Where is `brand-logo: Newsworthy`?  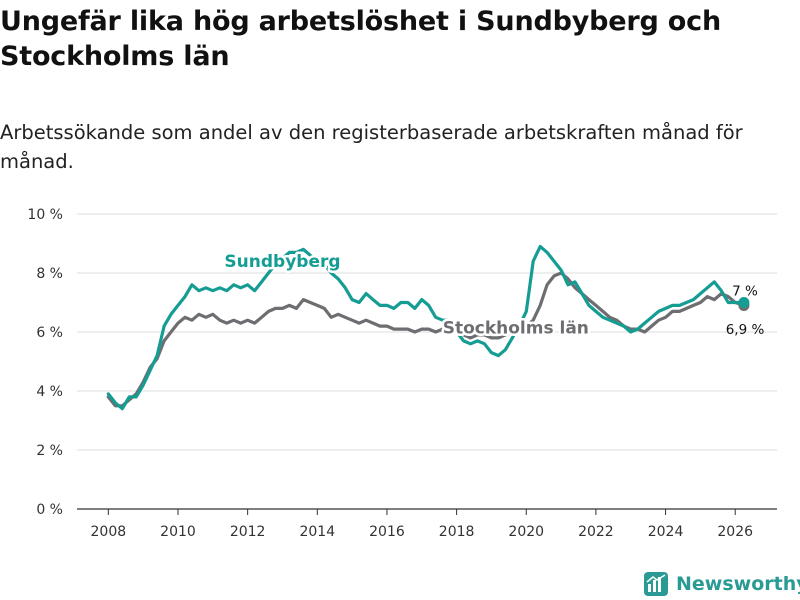 brand-logo: Newsworthy is located at coordinates (722, 584).